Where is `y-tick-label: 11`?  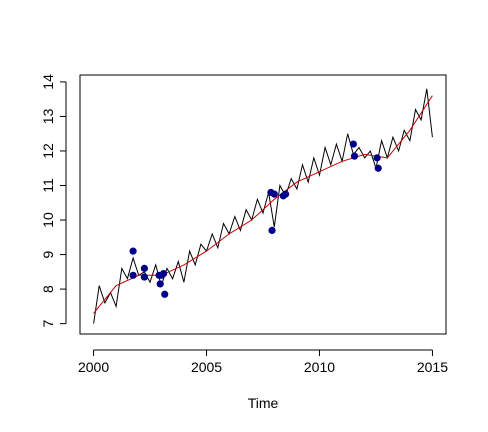
y-tick-label: 11 is located at coordinates (48, 185).